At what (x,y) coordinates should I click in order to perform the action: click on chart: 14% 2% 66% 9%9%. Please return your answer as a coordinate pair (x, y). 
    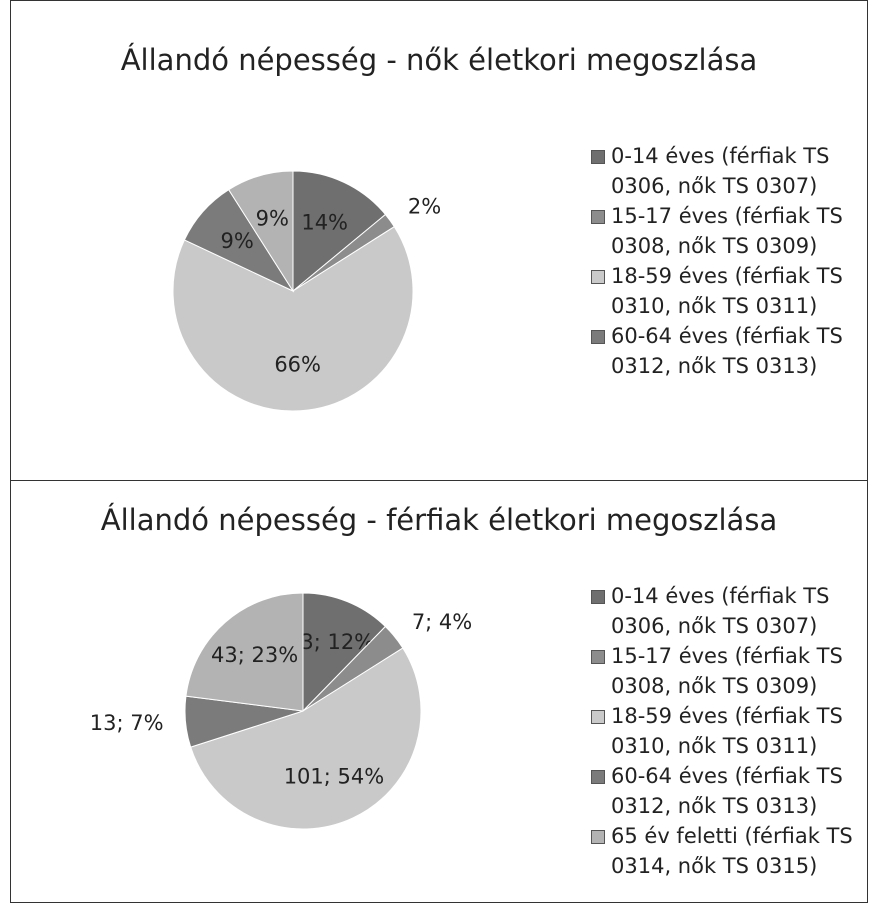
    Looking at the image, I should click on (306, 291).